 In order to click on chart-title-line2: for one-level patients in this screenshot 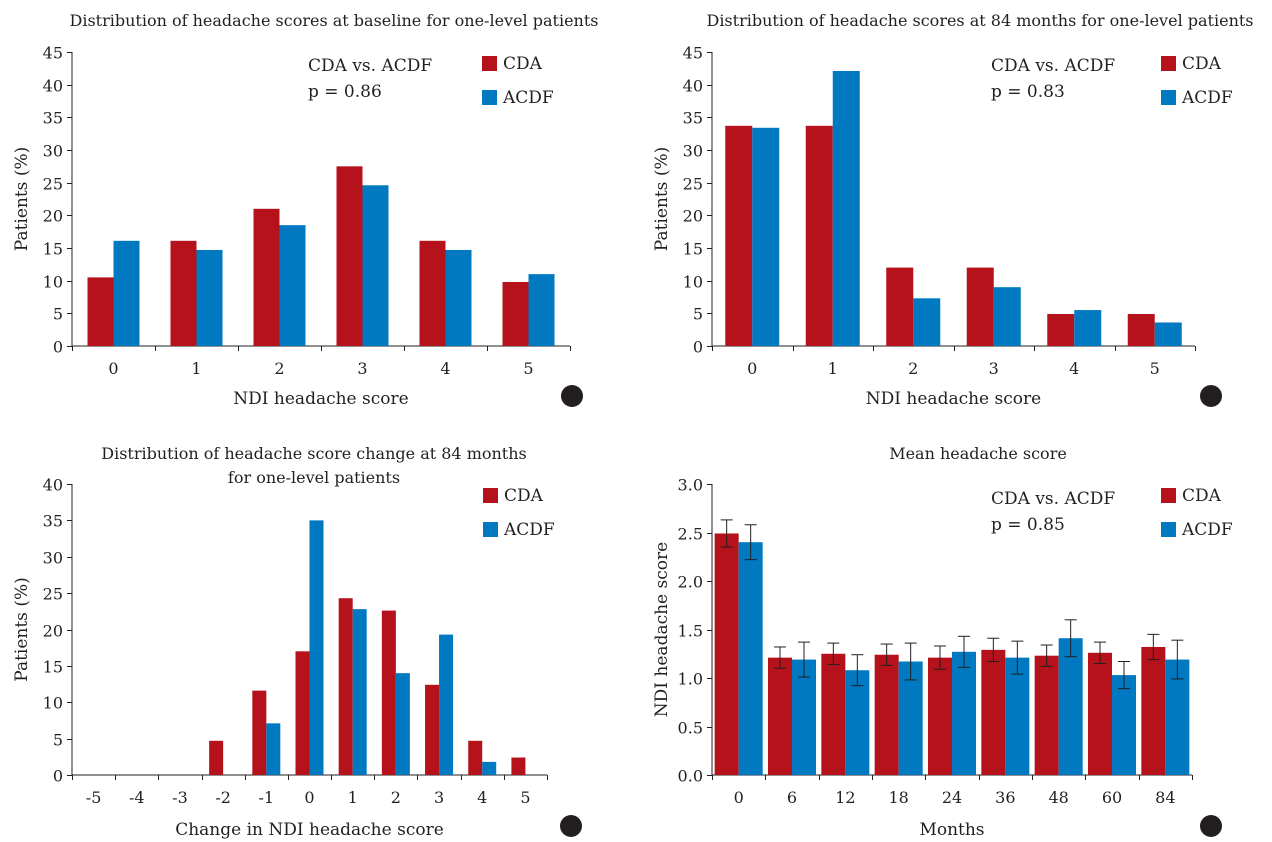, I will do `click(314, 477)`.